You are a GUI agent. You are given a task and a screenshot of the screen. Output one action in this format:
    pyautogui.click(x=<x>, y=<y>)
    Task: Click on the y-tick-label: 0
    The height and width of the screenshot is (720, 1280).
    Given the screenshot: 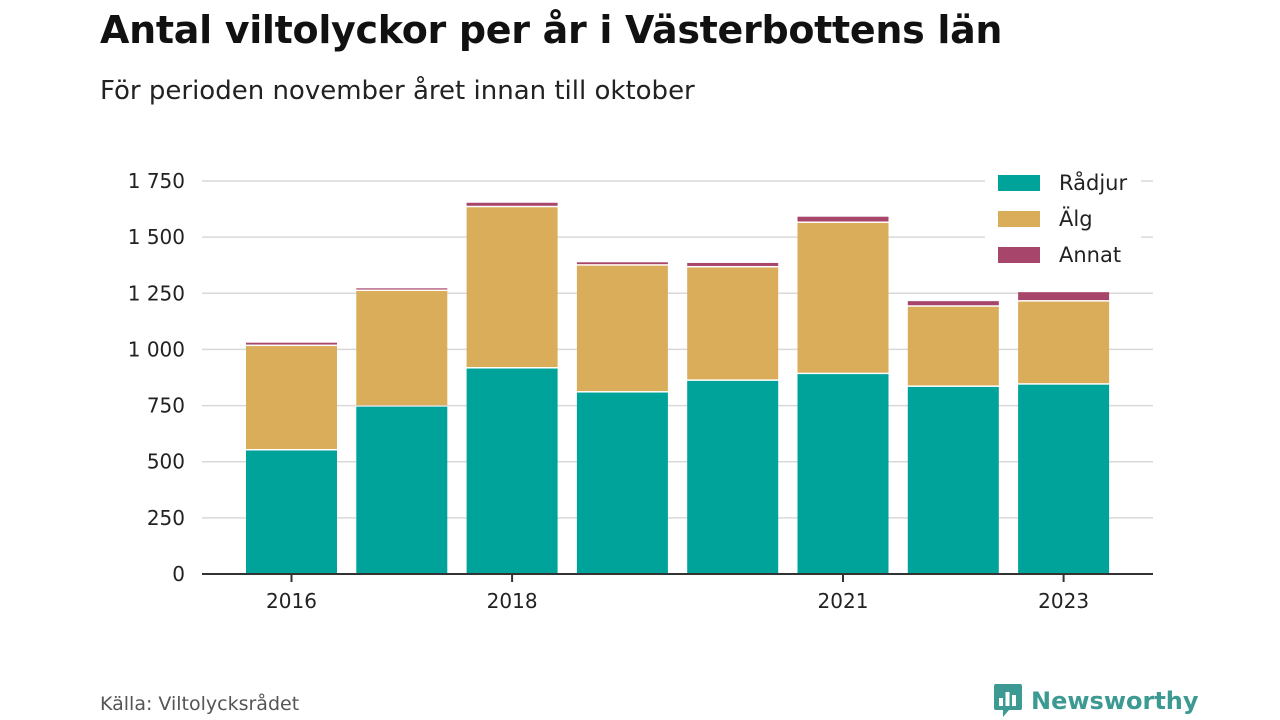 What is the action you would take?
    pyautogui.click(x=178, y=574)
    